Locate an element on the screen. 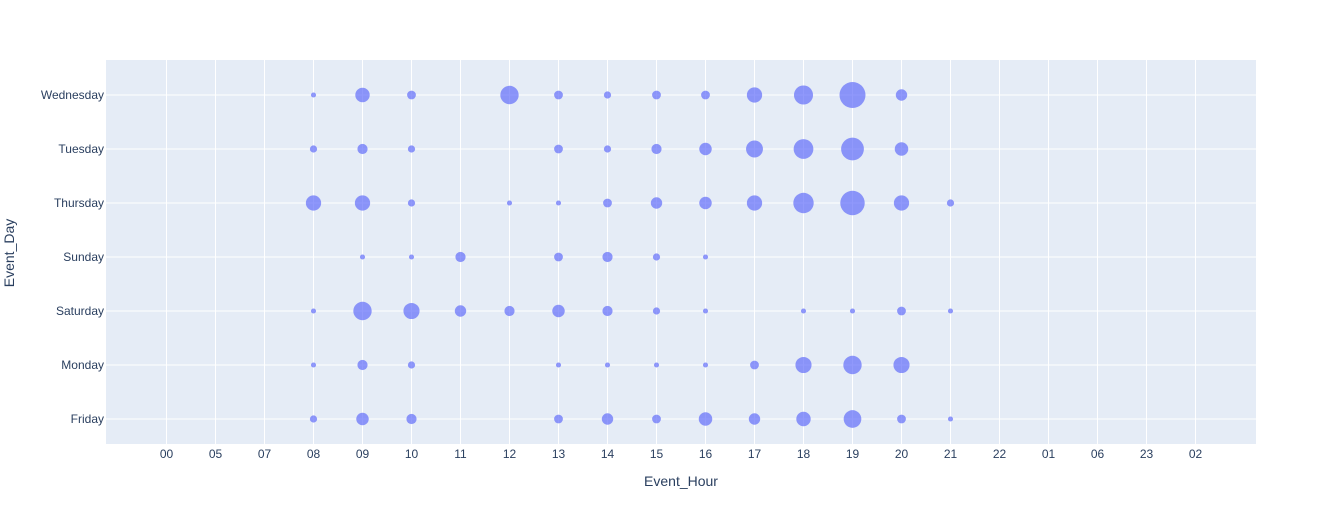 This screenshot has width=1335, height=525. x-tick-label: 22 is located at coordinates (1000, 454).